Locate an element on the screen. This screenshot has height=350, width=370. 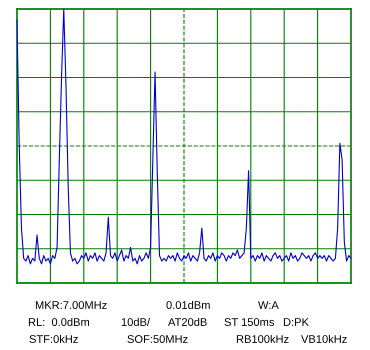
text: RB100kHz is located at coordinates (262, 338).